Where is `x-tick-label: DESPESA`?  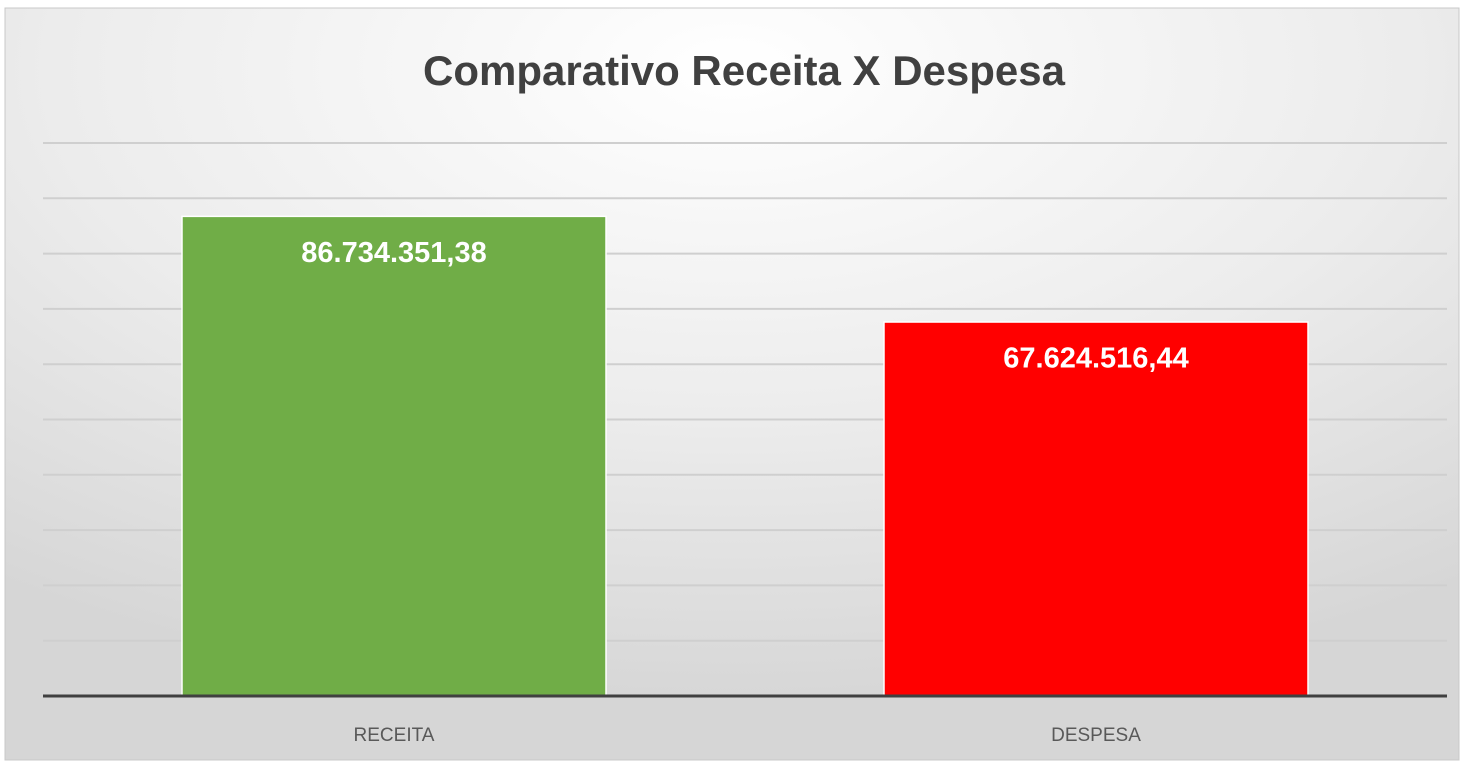 x-tick-label: DESPESA is located at coordinates (1096, 735).